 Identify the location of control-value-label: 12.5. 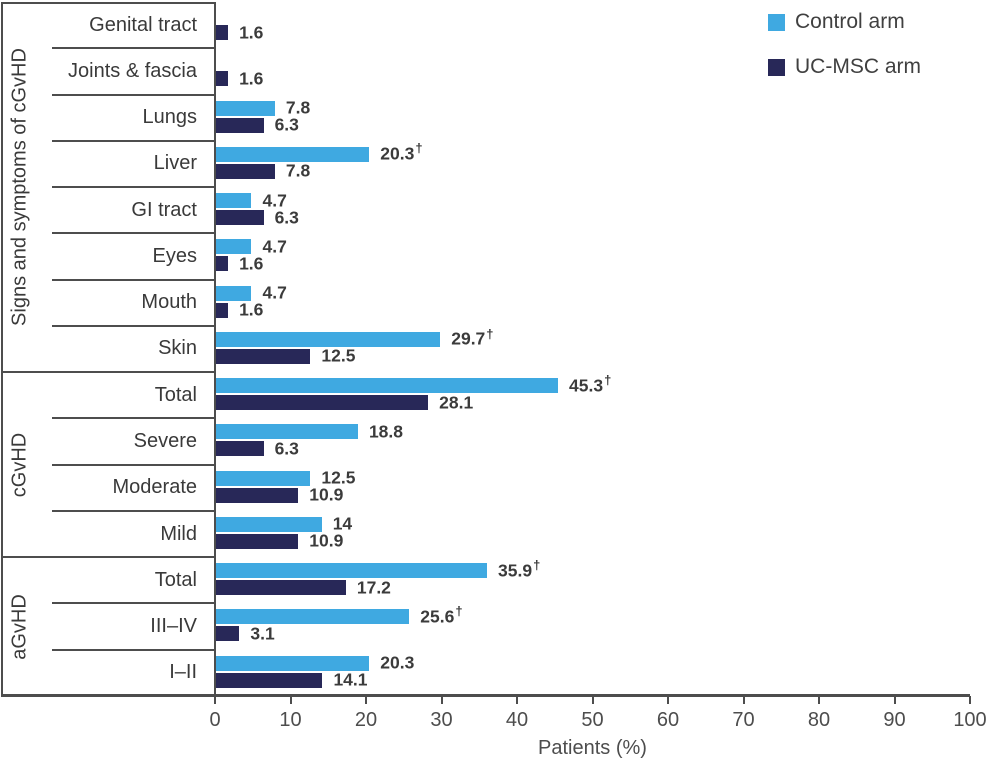
(338, 477).